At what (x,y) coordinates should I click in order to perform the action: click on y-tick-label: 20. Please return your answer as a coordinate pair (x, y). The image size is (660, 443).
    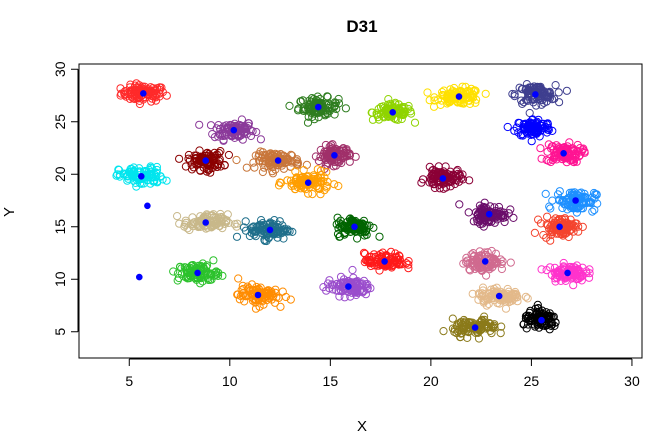
    Looking at the image, I should click on (60, 174).